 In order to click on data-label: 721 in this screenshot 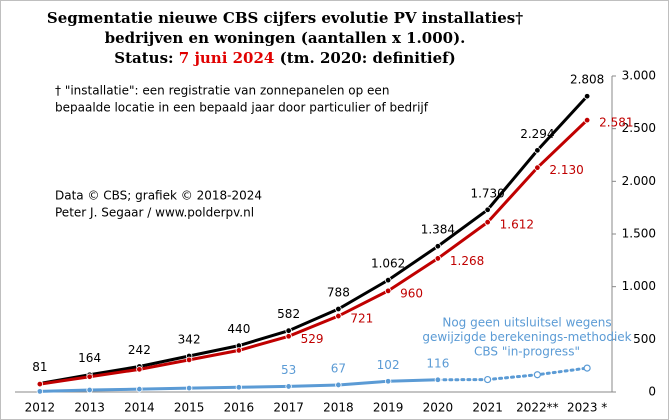, I will do `click(361, 319)`.